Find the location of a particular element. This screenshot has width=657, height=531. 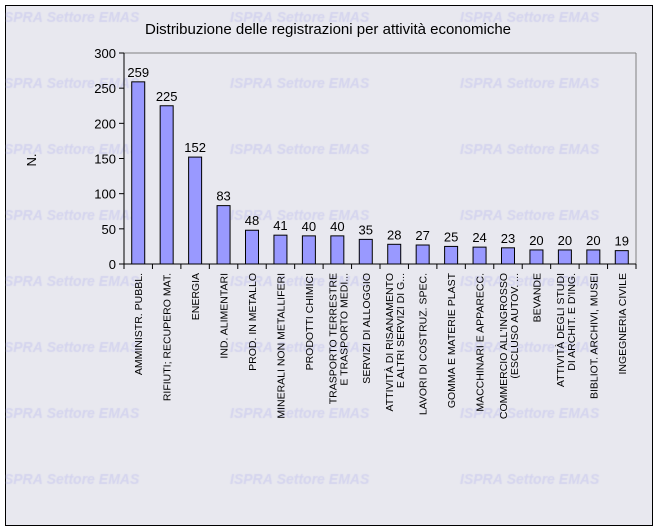

data-label: 225 is located at coordinates (167, 96).